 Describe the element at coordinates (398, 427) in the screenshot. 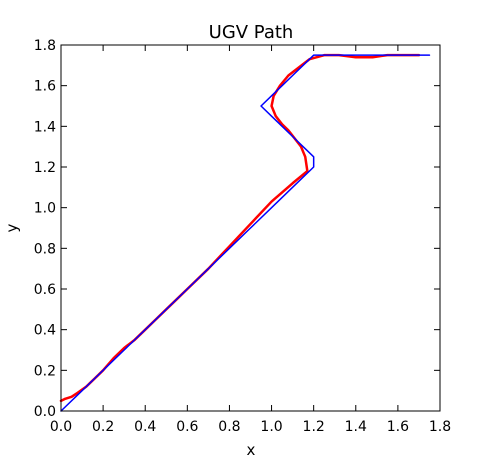

I see `x-tick-label: 1.6` at that location.